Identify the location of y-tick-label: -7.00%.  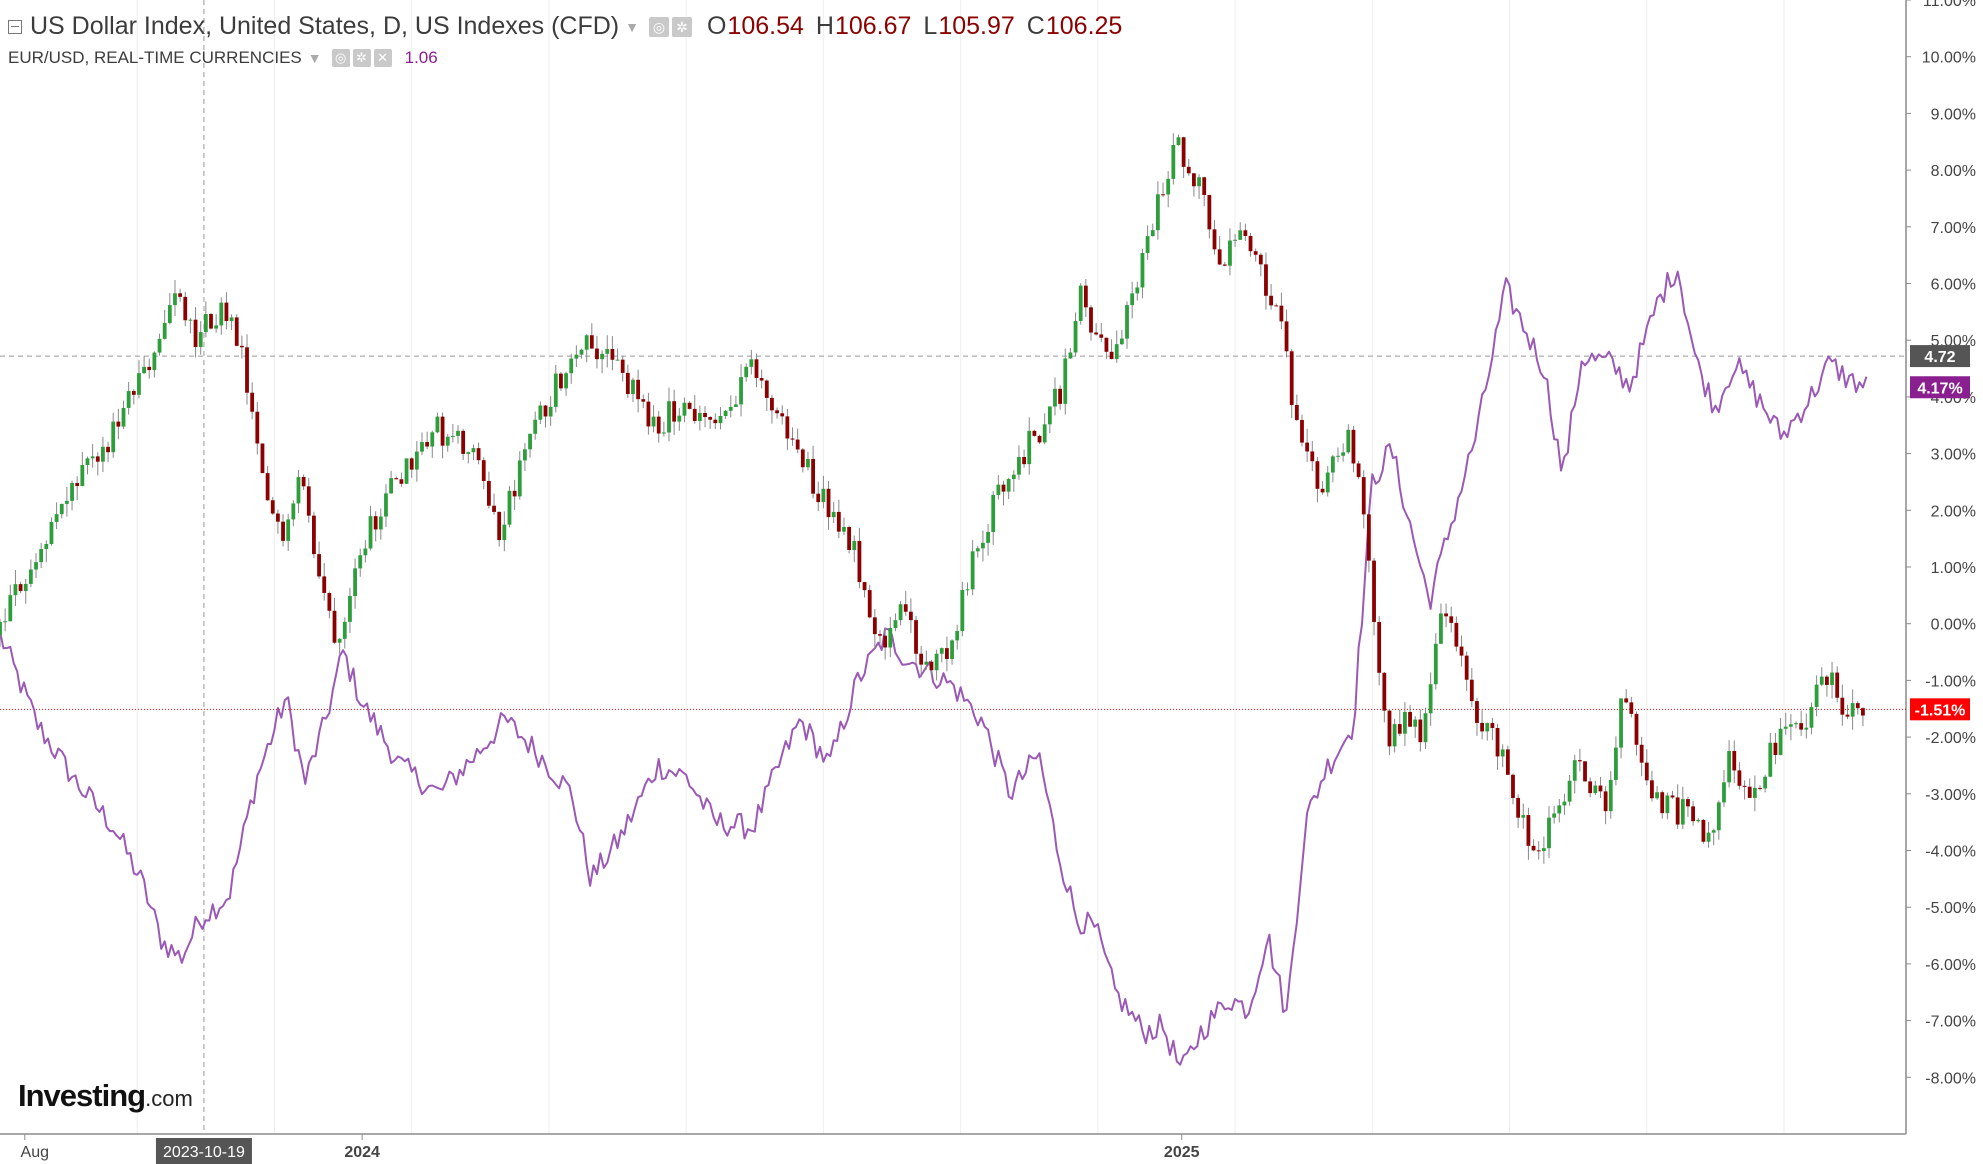
(1950, 1022).